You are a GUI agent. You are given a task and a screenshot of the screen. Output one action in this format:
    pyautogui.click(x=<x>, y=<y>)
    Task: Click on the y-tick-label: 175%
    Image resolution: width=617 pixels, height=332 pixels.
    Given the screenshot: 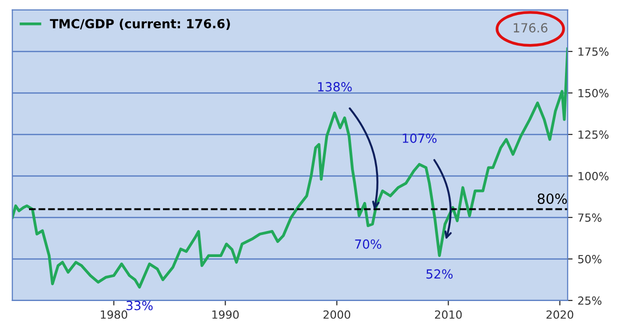 What is the action you would take?
    pyautogui.click(x=593, y=51)
    